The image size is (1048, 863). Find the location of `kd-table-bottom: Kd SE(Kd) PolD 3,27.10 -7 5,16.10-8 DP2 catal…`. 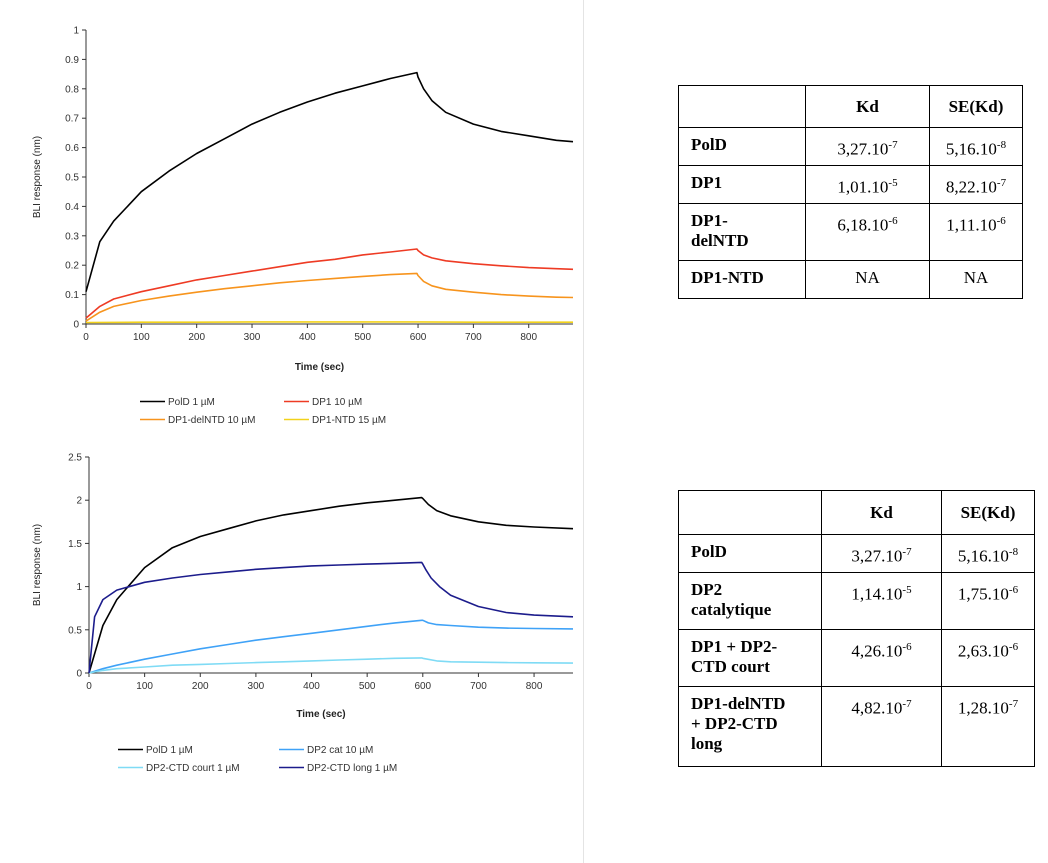

kd-table-bottom: Kd SE(Kd) PolD 3,27.10 -7 5,16.10-8 DP2 catal… is located at coordinates (856, 628).